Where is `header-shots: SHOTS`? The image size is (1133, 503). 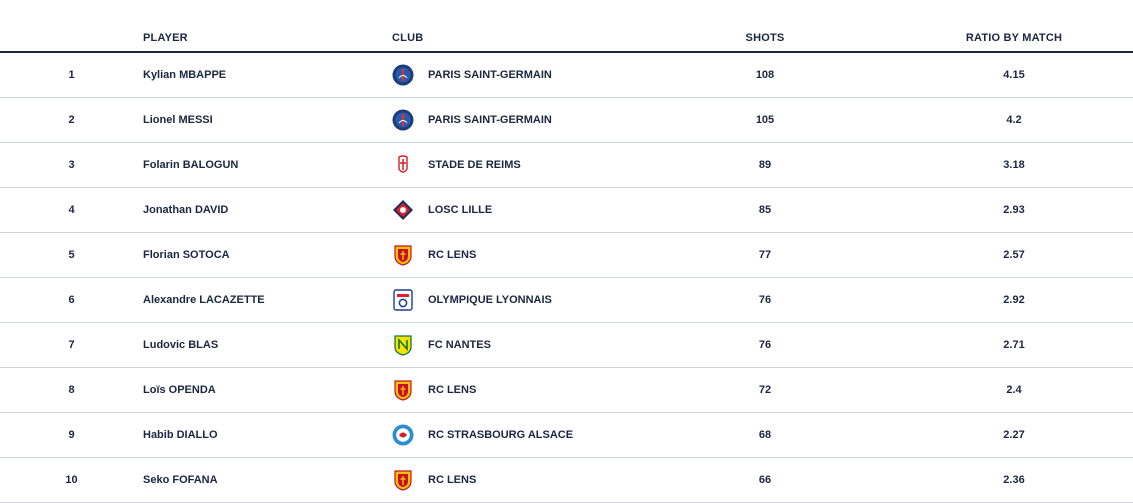 header-shots: SHOTS is located at coordinates (765, 38).